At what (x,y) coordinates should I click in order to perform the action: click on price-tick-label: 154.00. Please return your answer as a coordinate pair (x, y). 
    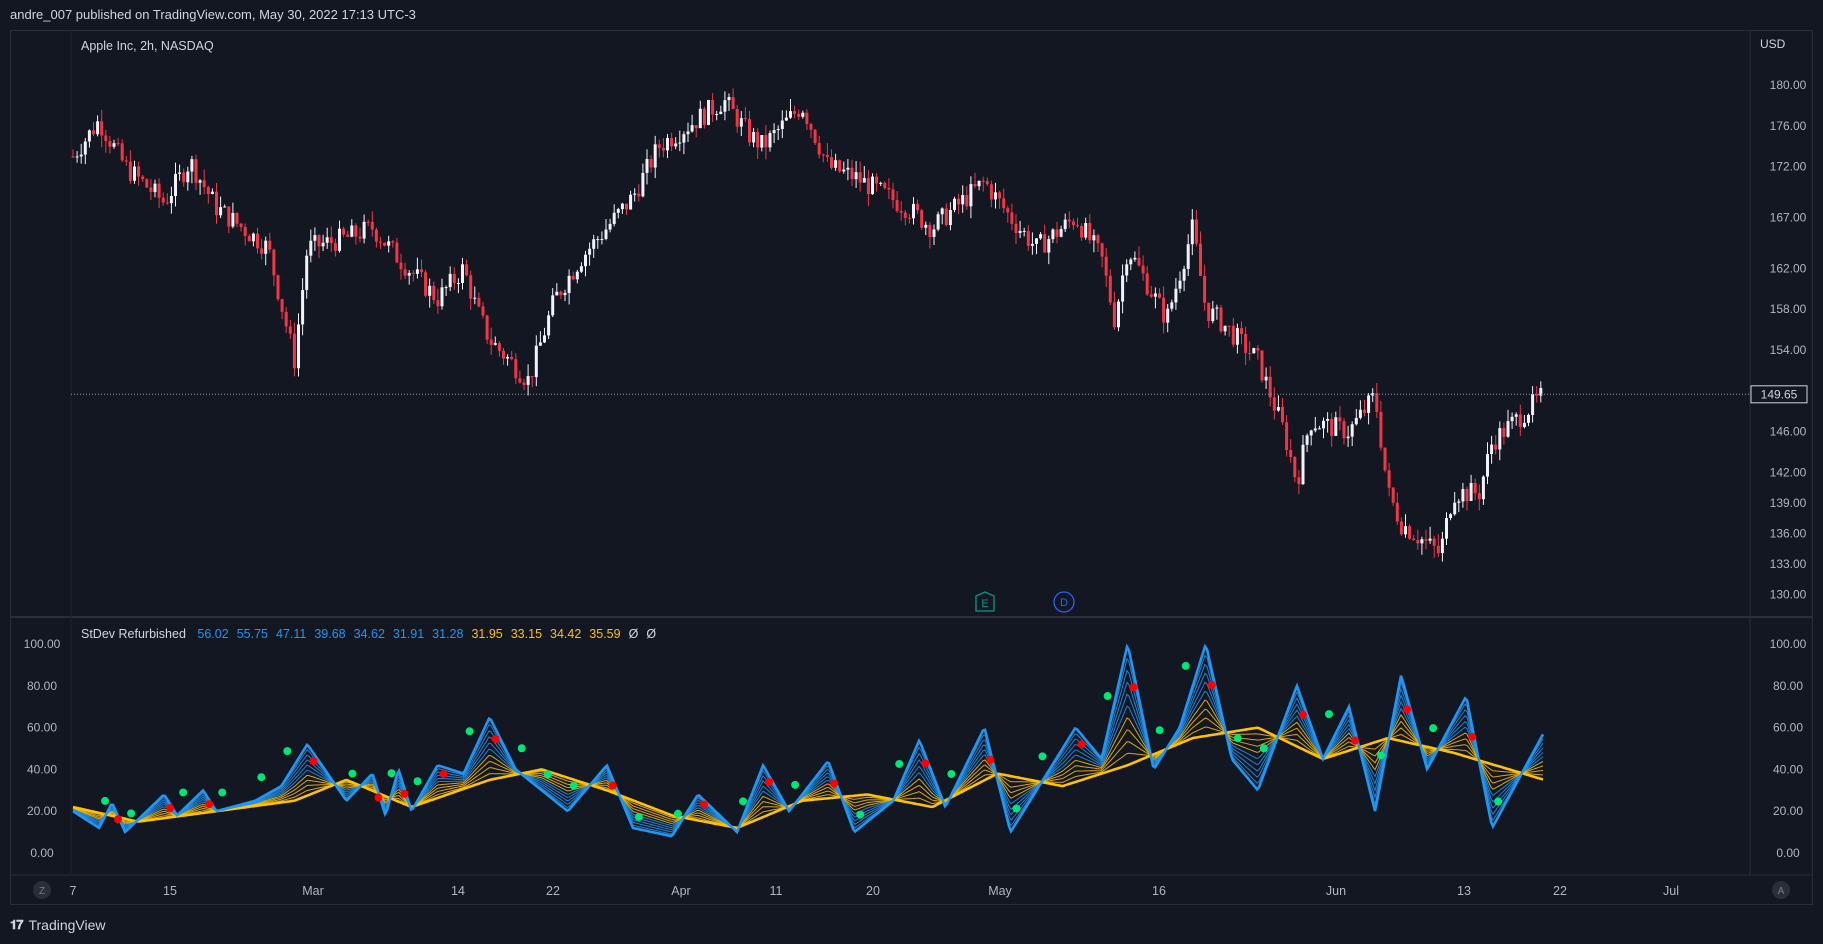
    Looking at the image, I should click on (1788, 350).